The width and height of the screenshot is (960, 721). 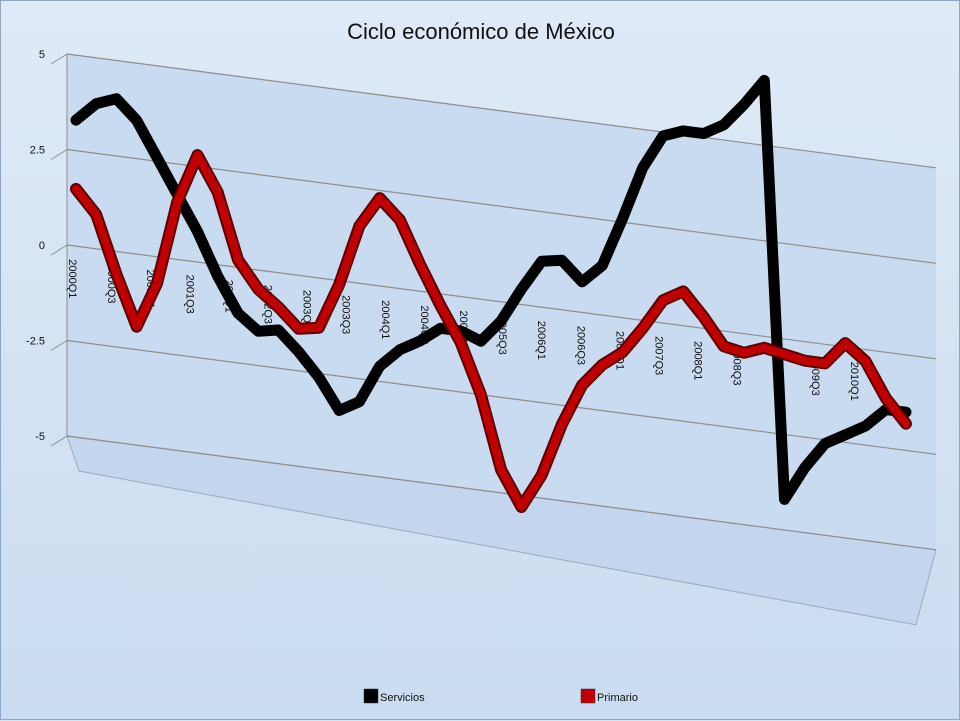 What do you see at coordinates (385, 319) in the screenshot?
I see `x-tick-label: 2004Q1` at bounding box center [385, 319].